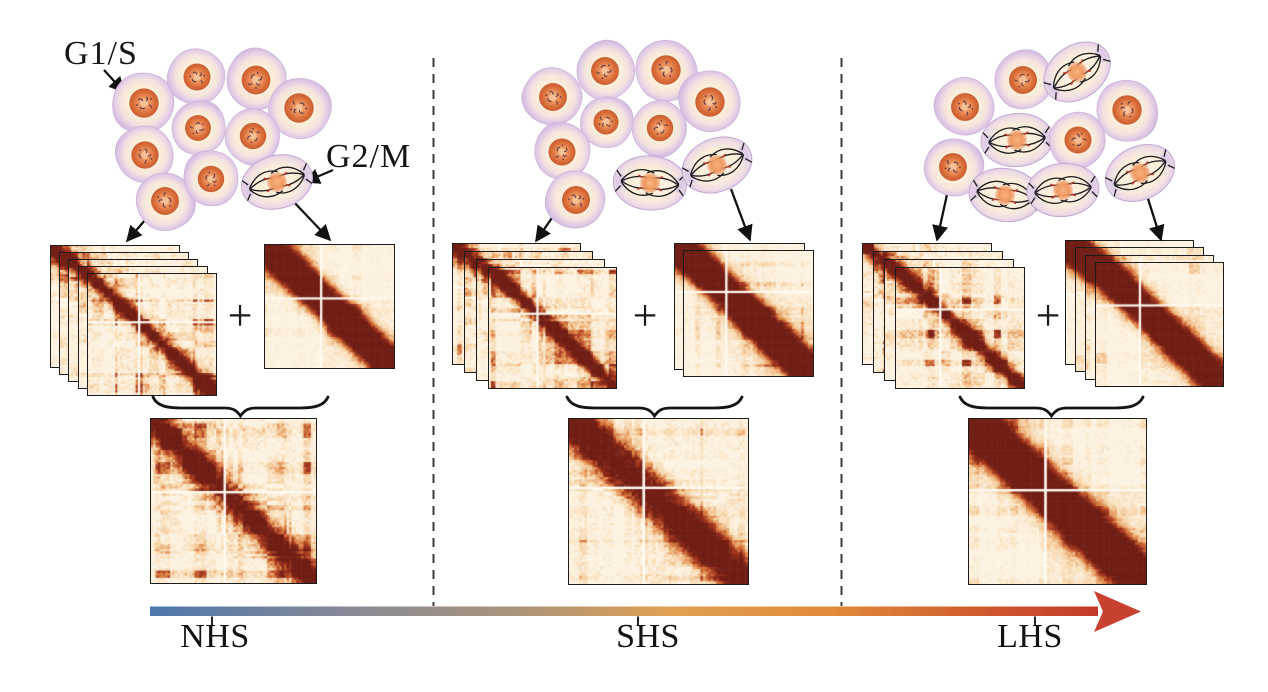  I want to click on axis-label-shs: SHS, so click(648, 636).